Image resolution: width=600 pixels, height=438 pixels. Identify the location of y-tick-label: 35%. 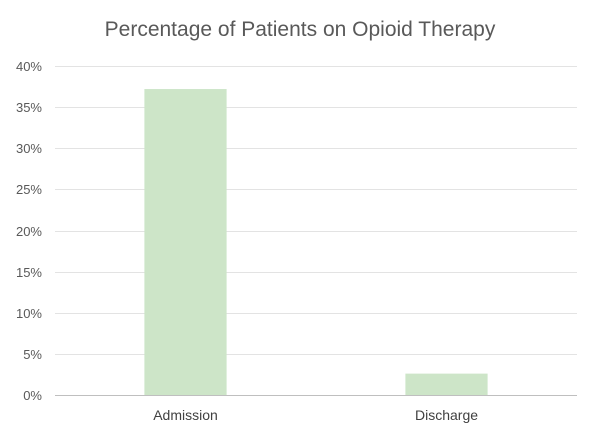
(29, 107).